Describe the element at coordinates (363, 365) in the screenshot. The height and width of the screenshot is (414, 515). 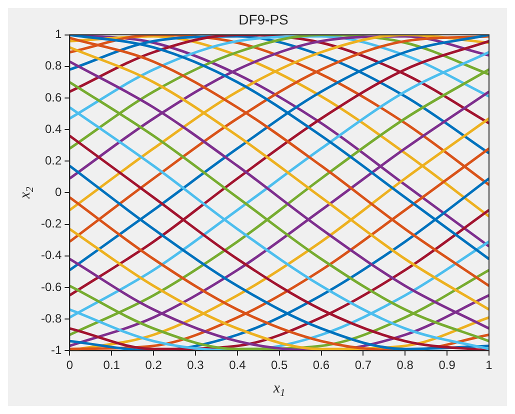
I see `x-tick-label: 0.7` at that location.